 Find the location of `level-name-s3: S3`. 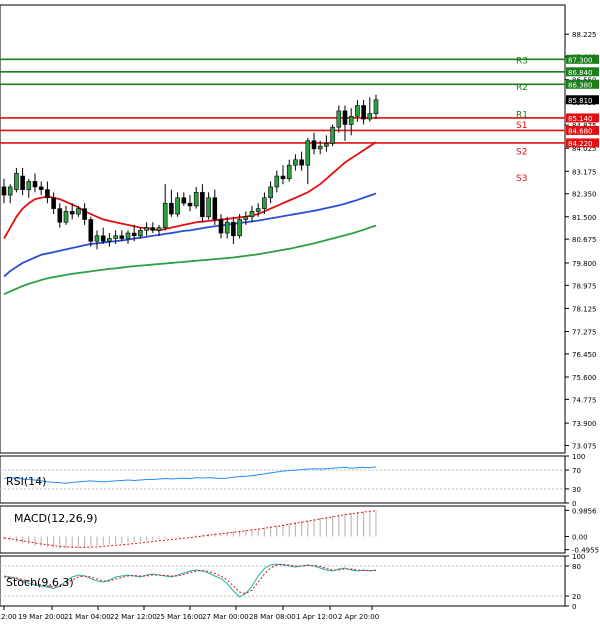

level-name-s3: S3 is located at coordinates (521, 179).